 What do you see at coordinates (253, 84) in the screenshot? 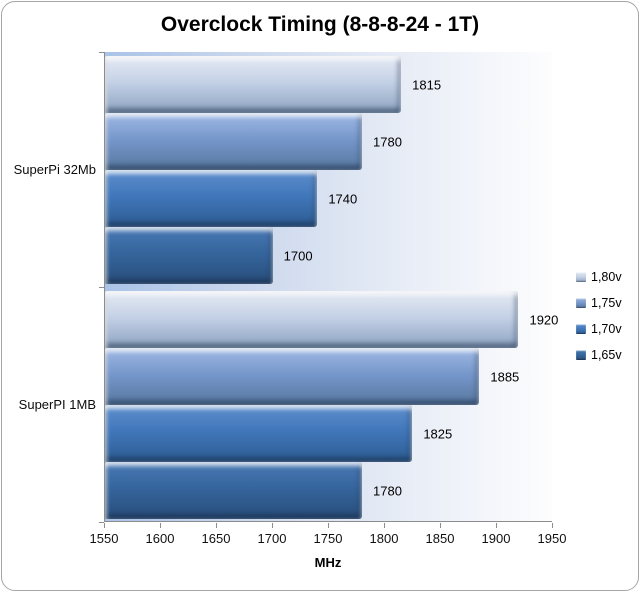
I see `bar-180v-SuperPi-32Mb` at bounding box center [253, 84].